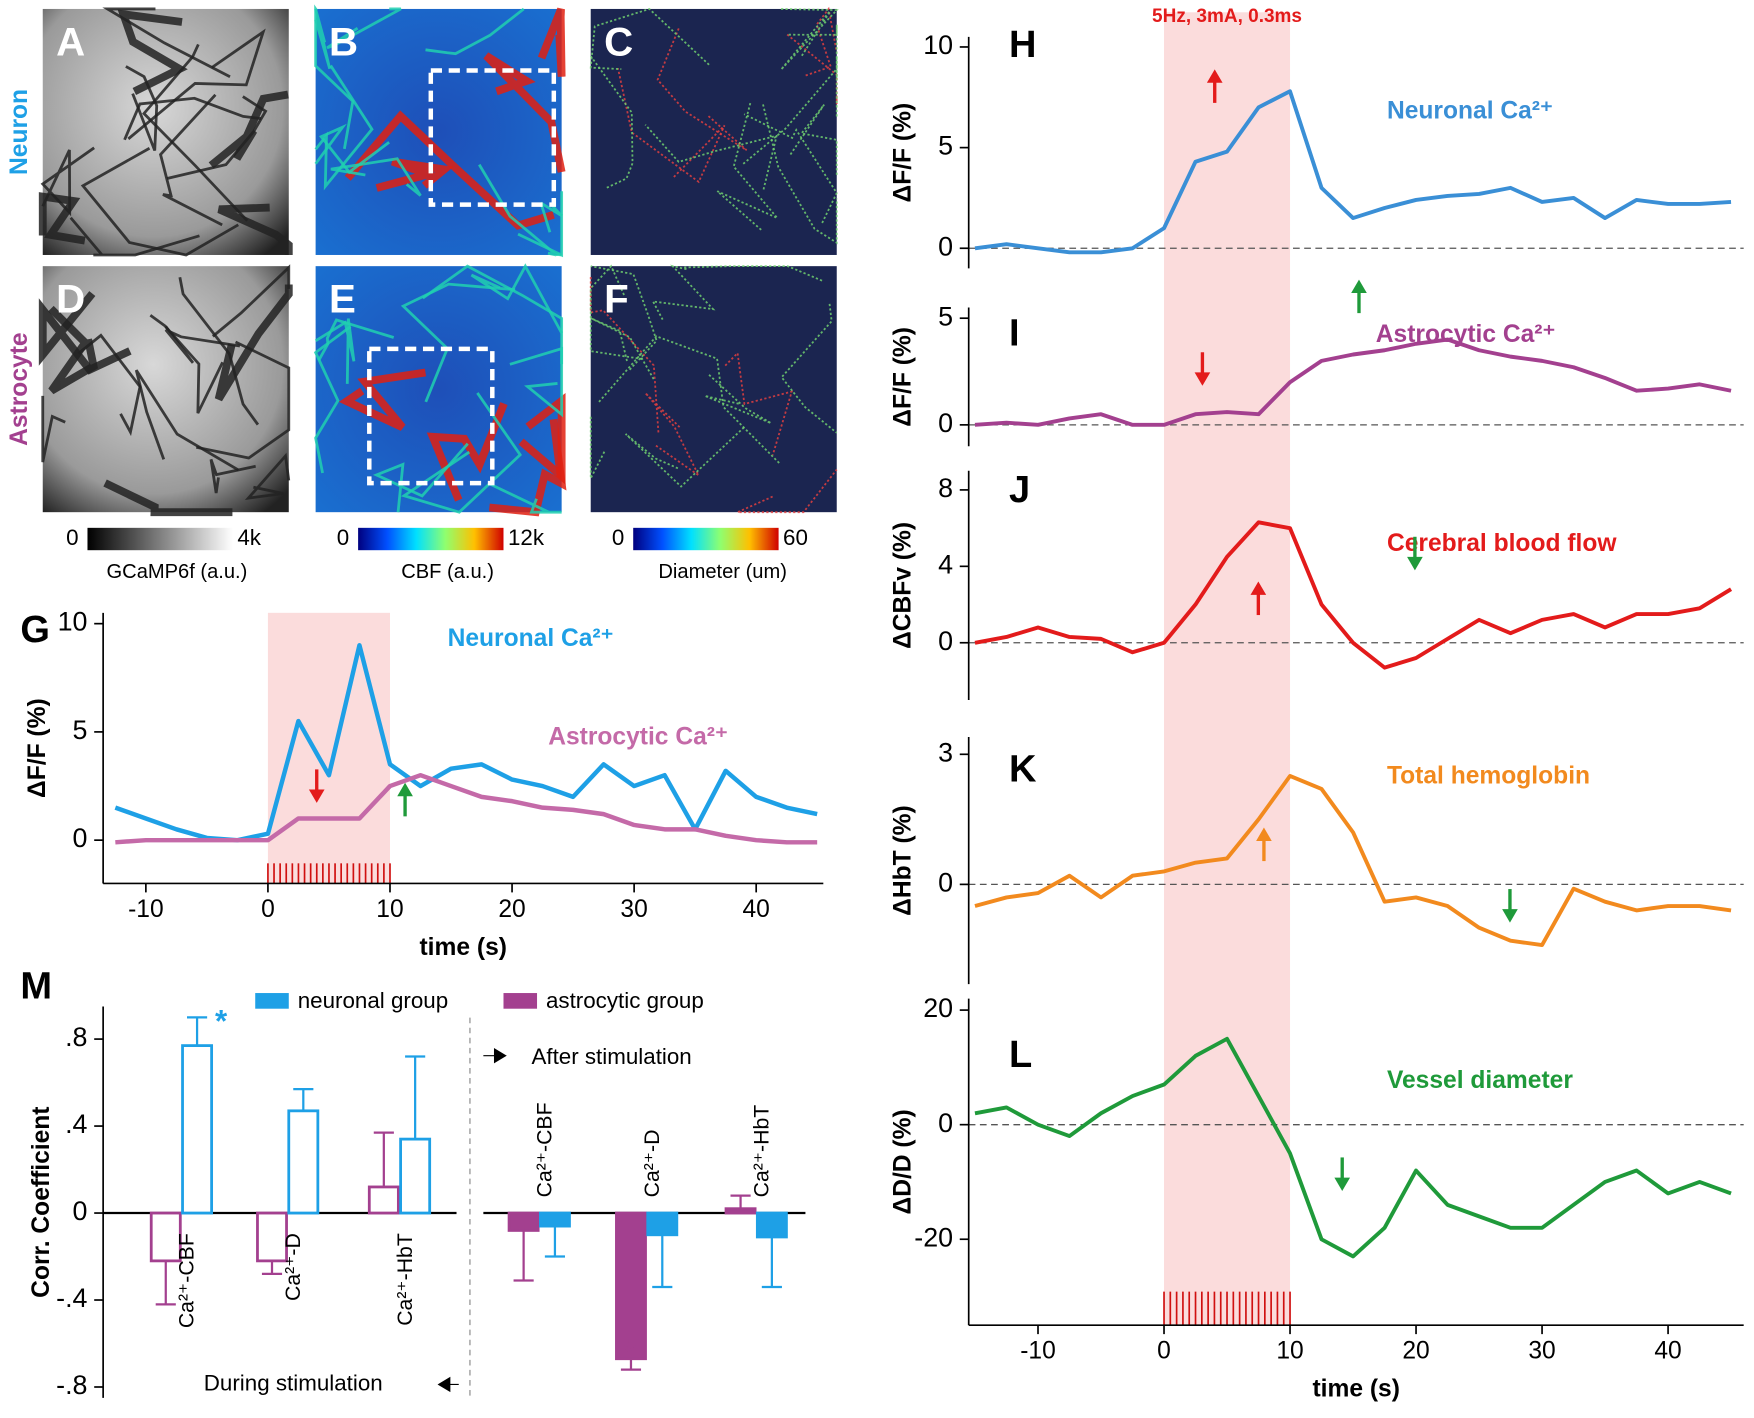 The image size is (1754, 1418). Describe the element at coordinates (19, 132) in the screenshot. I see `row-label: Neuron` at that location.